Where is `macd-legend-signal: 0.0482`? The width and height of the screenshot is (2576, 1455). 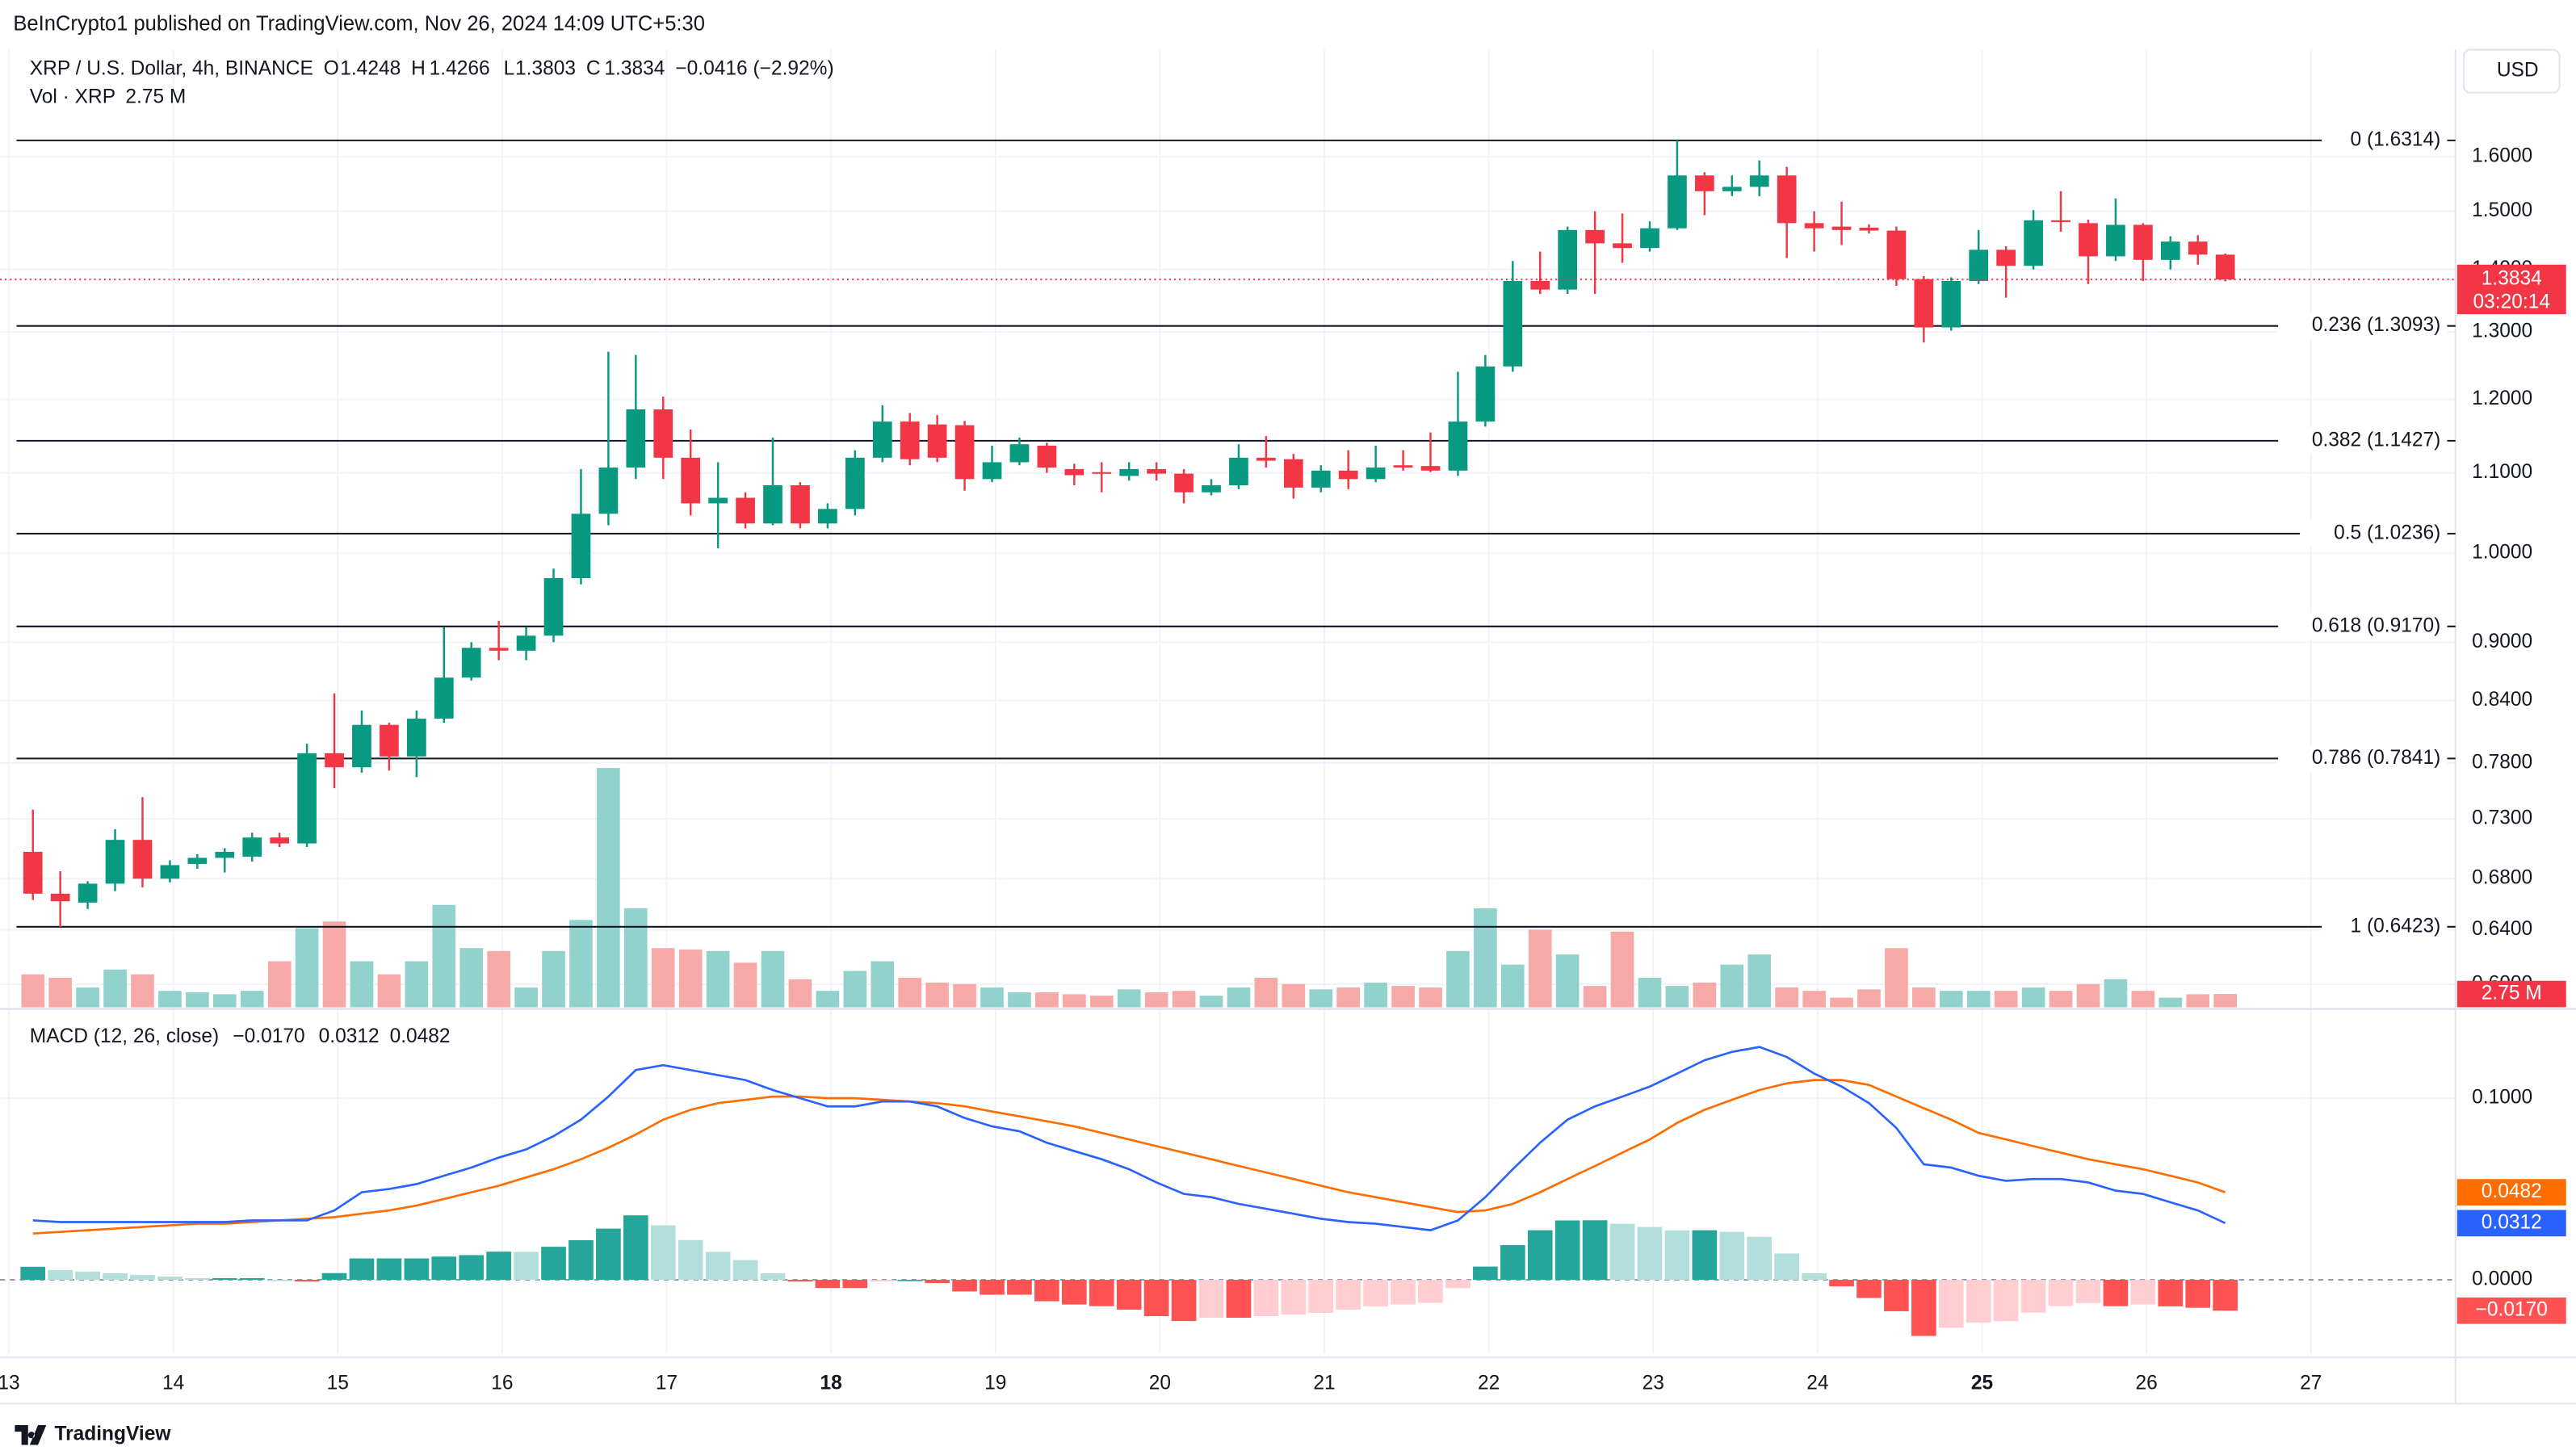 macd-legend-signal: 0.0482 is located at coordinates (420, 1036).